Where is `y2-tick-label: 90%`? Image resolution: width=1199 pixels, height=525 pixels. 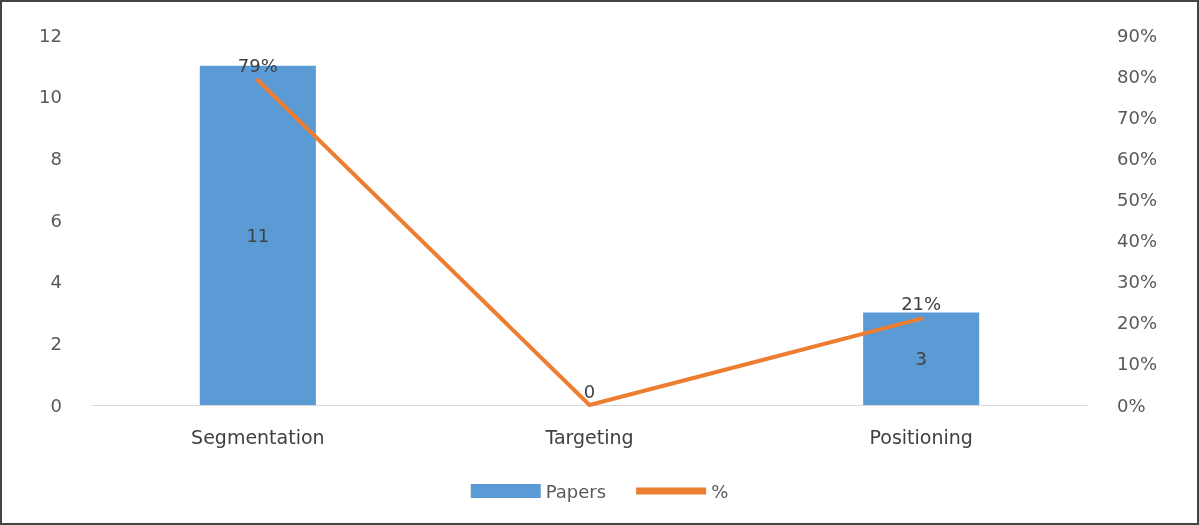 y2-tick-label: 90% is located at coordinates (1137, 35).